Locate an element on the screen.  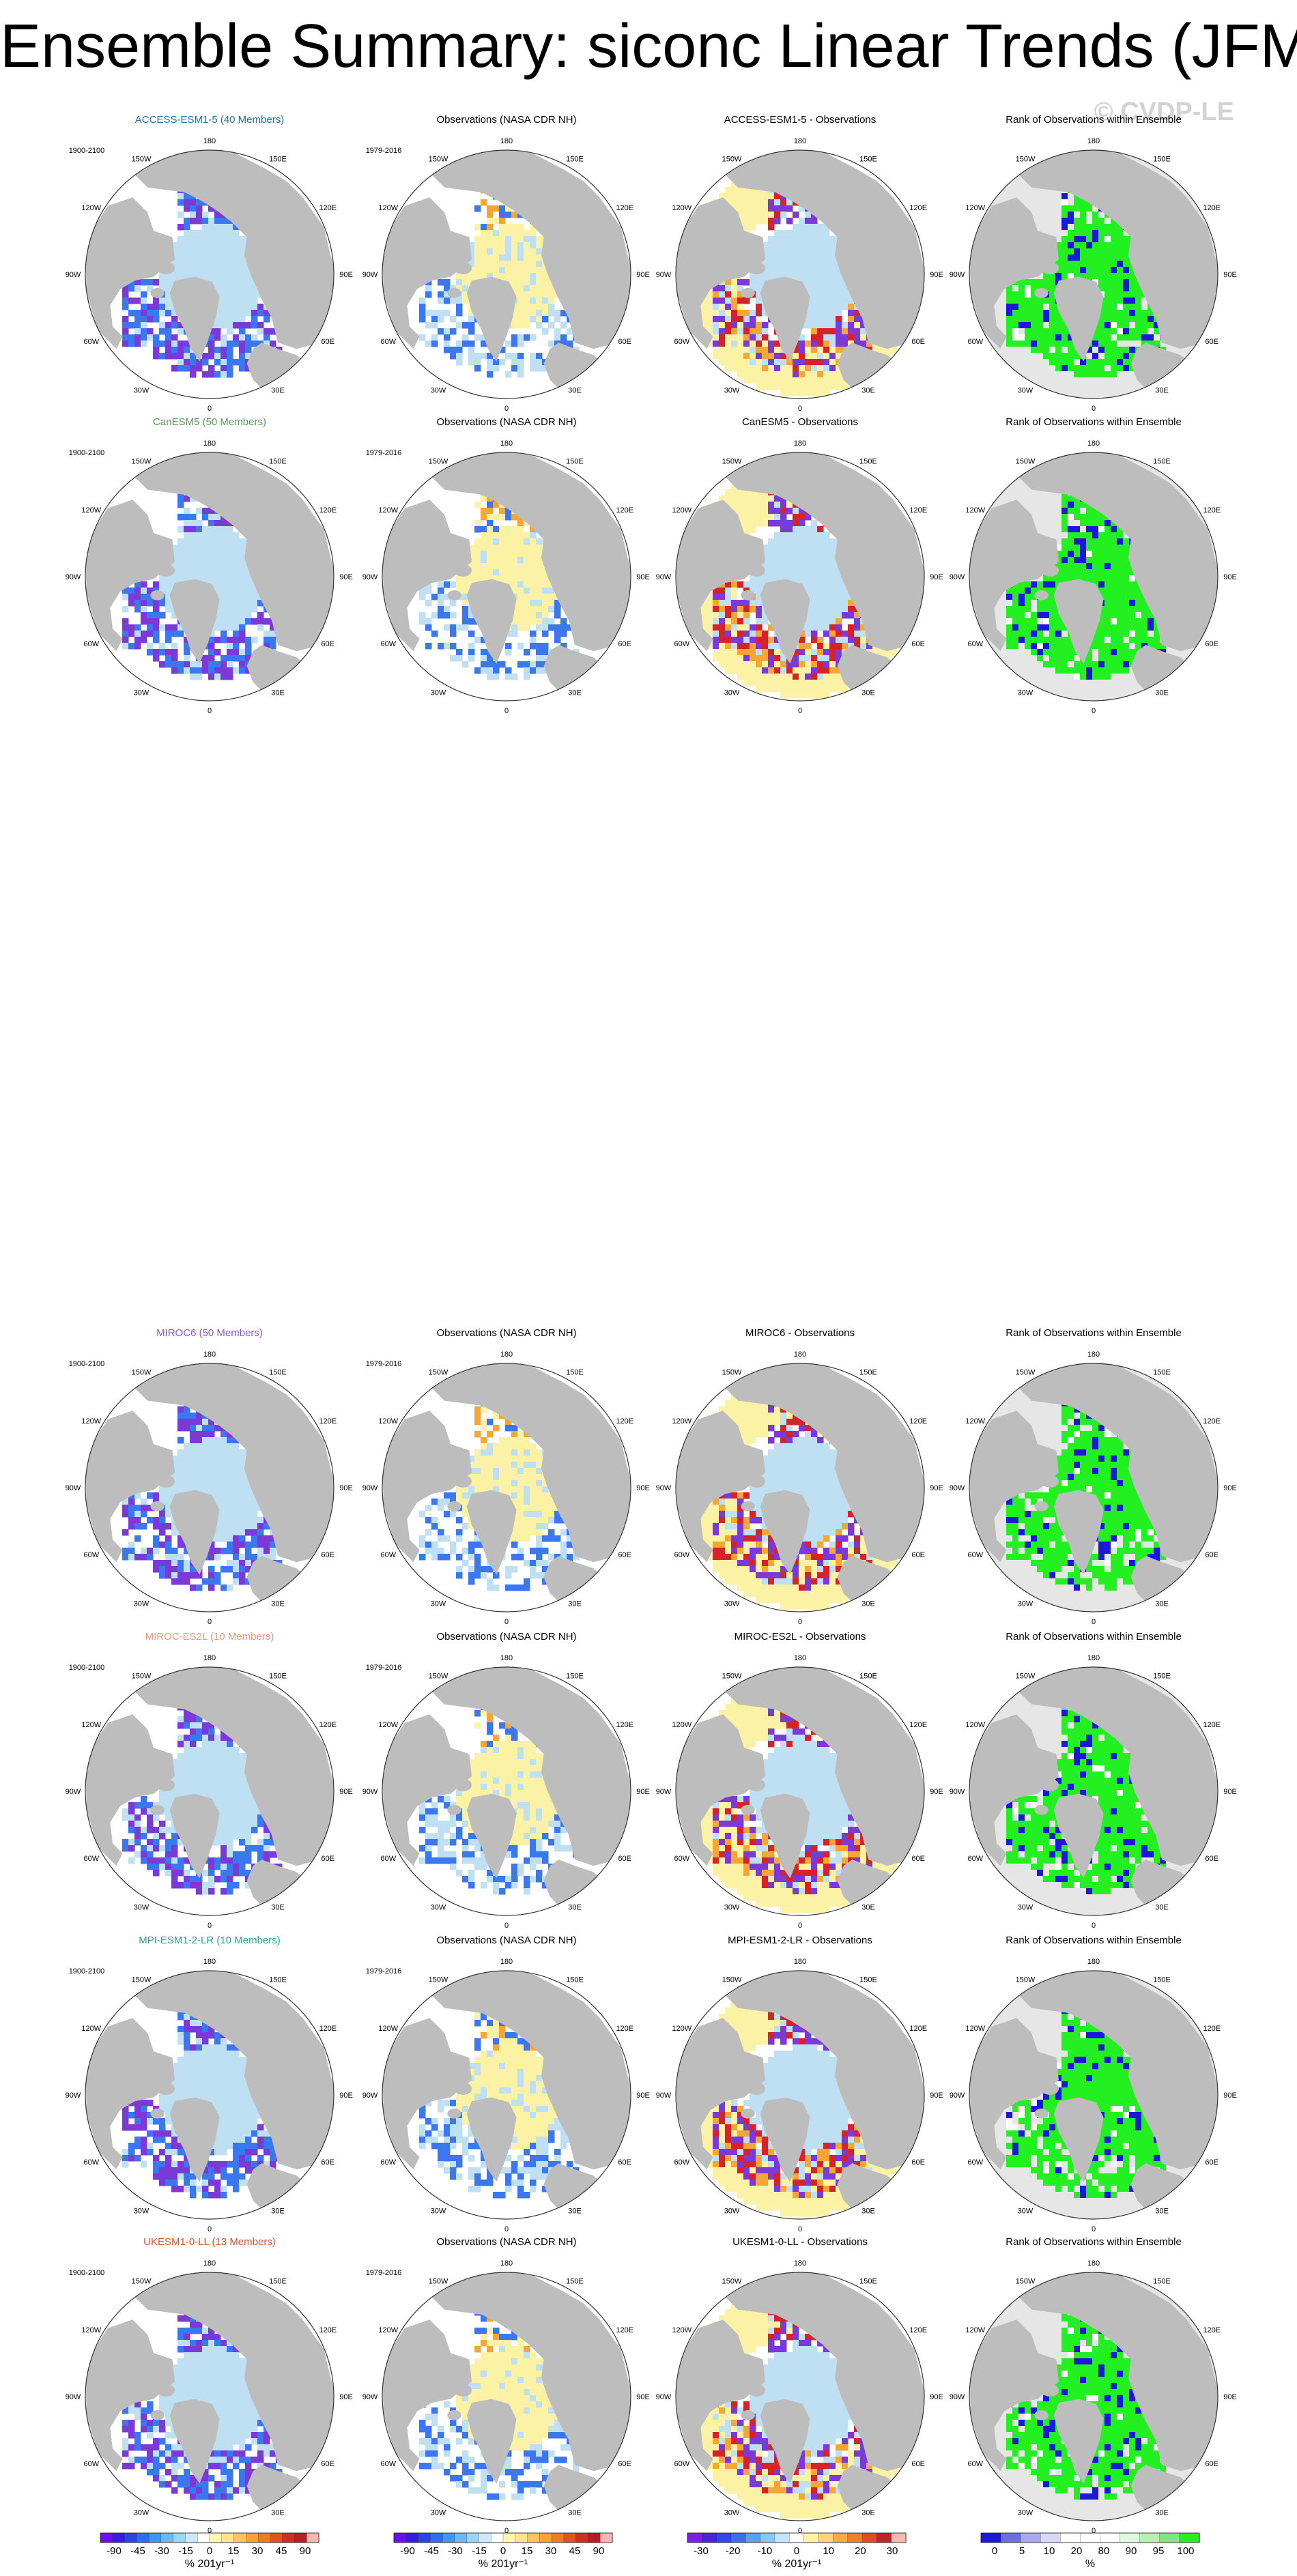
map-content is located at coordinates (800, 576).